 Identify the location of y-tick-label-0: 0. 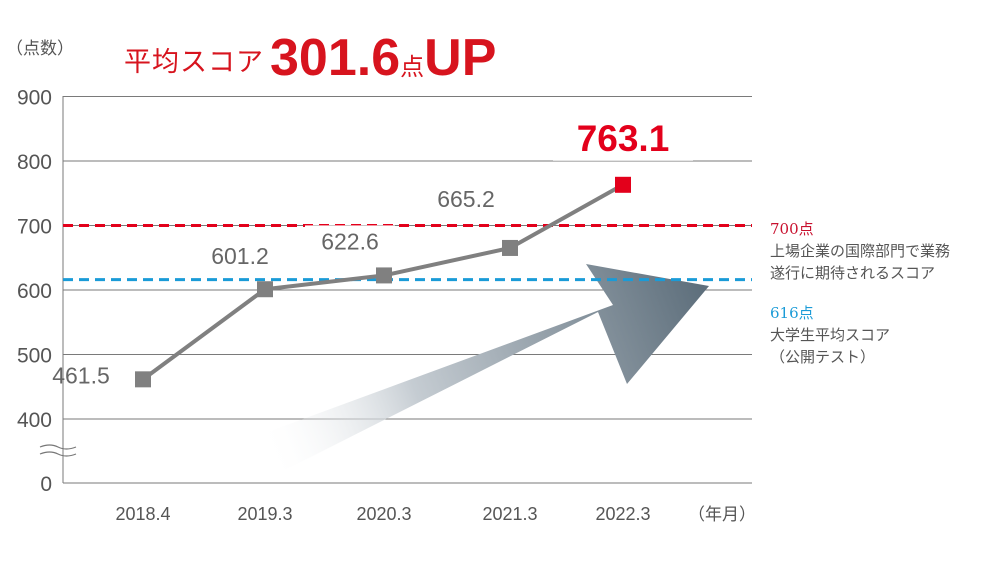
(46, 484).